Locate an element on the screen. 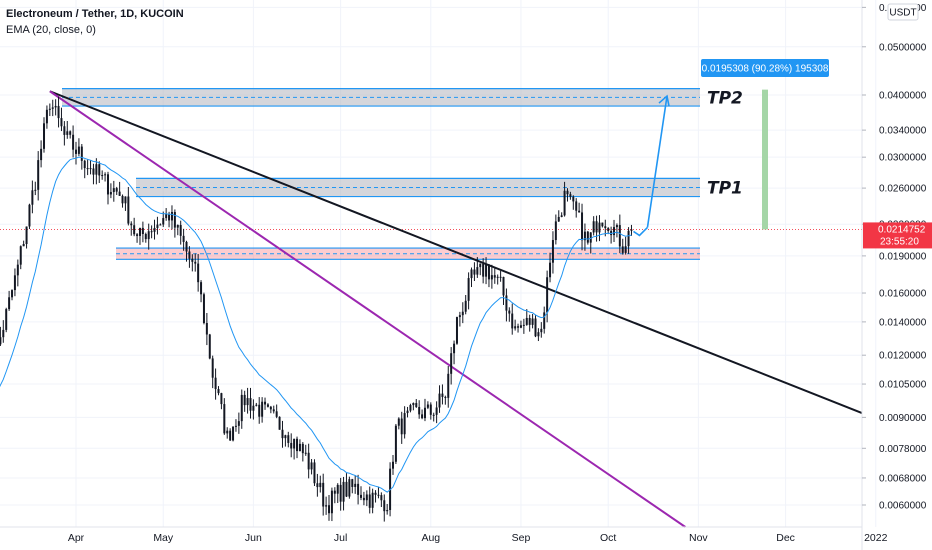 Image resolution: width=932 pixels, height=550 pixels. last-price-tag: 0.0214752 23:55:20 is located at coordinates (897, 235).